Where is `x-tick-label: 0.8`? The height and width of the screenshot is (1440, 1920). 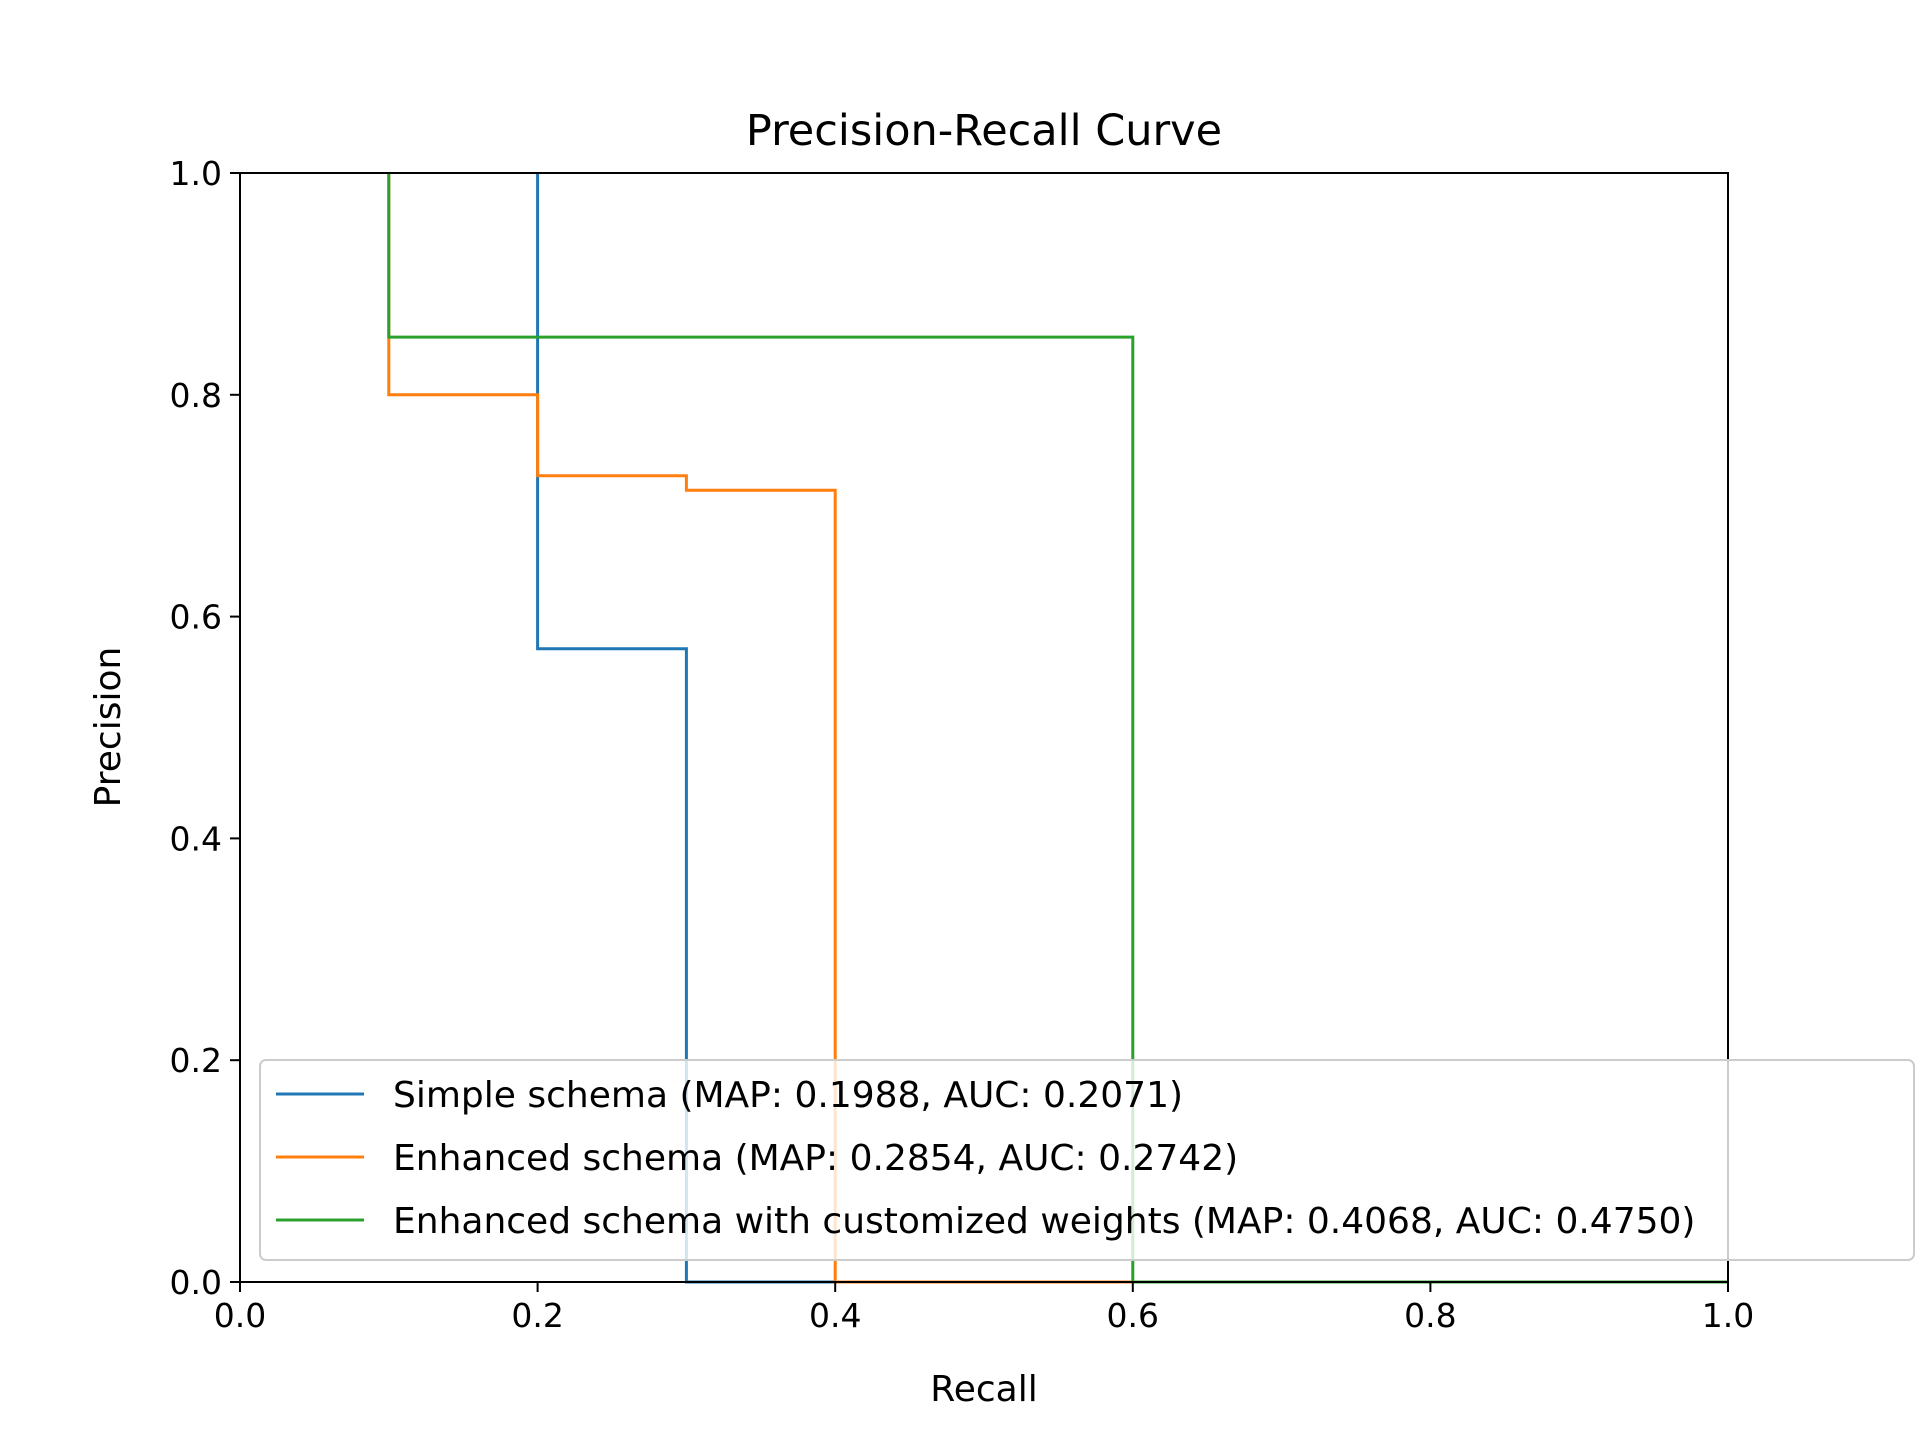 x-tick-label: 0.8 is located at coordinates (1430, 1315).